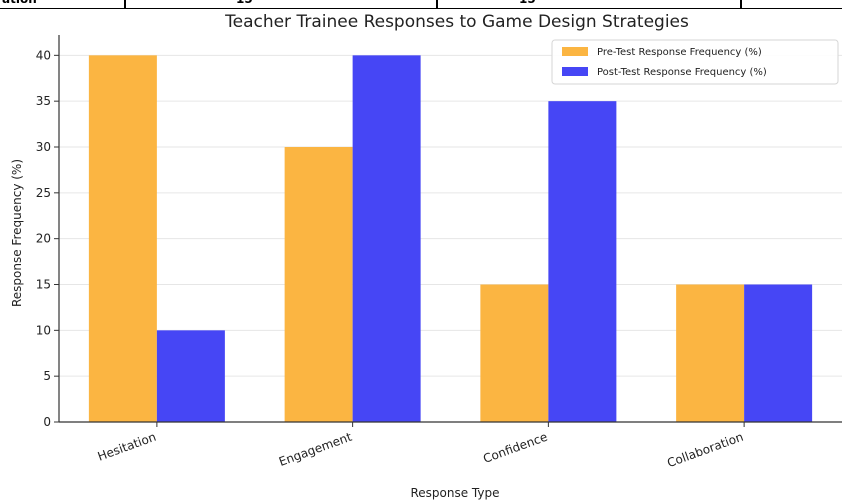 The width and height of the screenshot is (842, 503). I want to click on x-axis-label: Response Type, so click(454, 493).